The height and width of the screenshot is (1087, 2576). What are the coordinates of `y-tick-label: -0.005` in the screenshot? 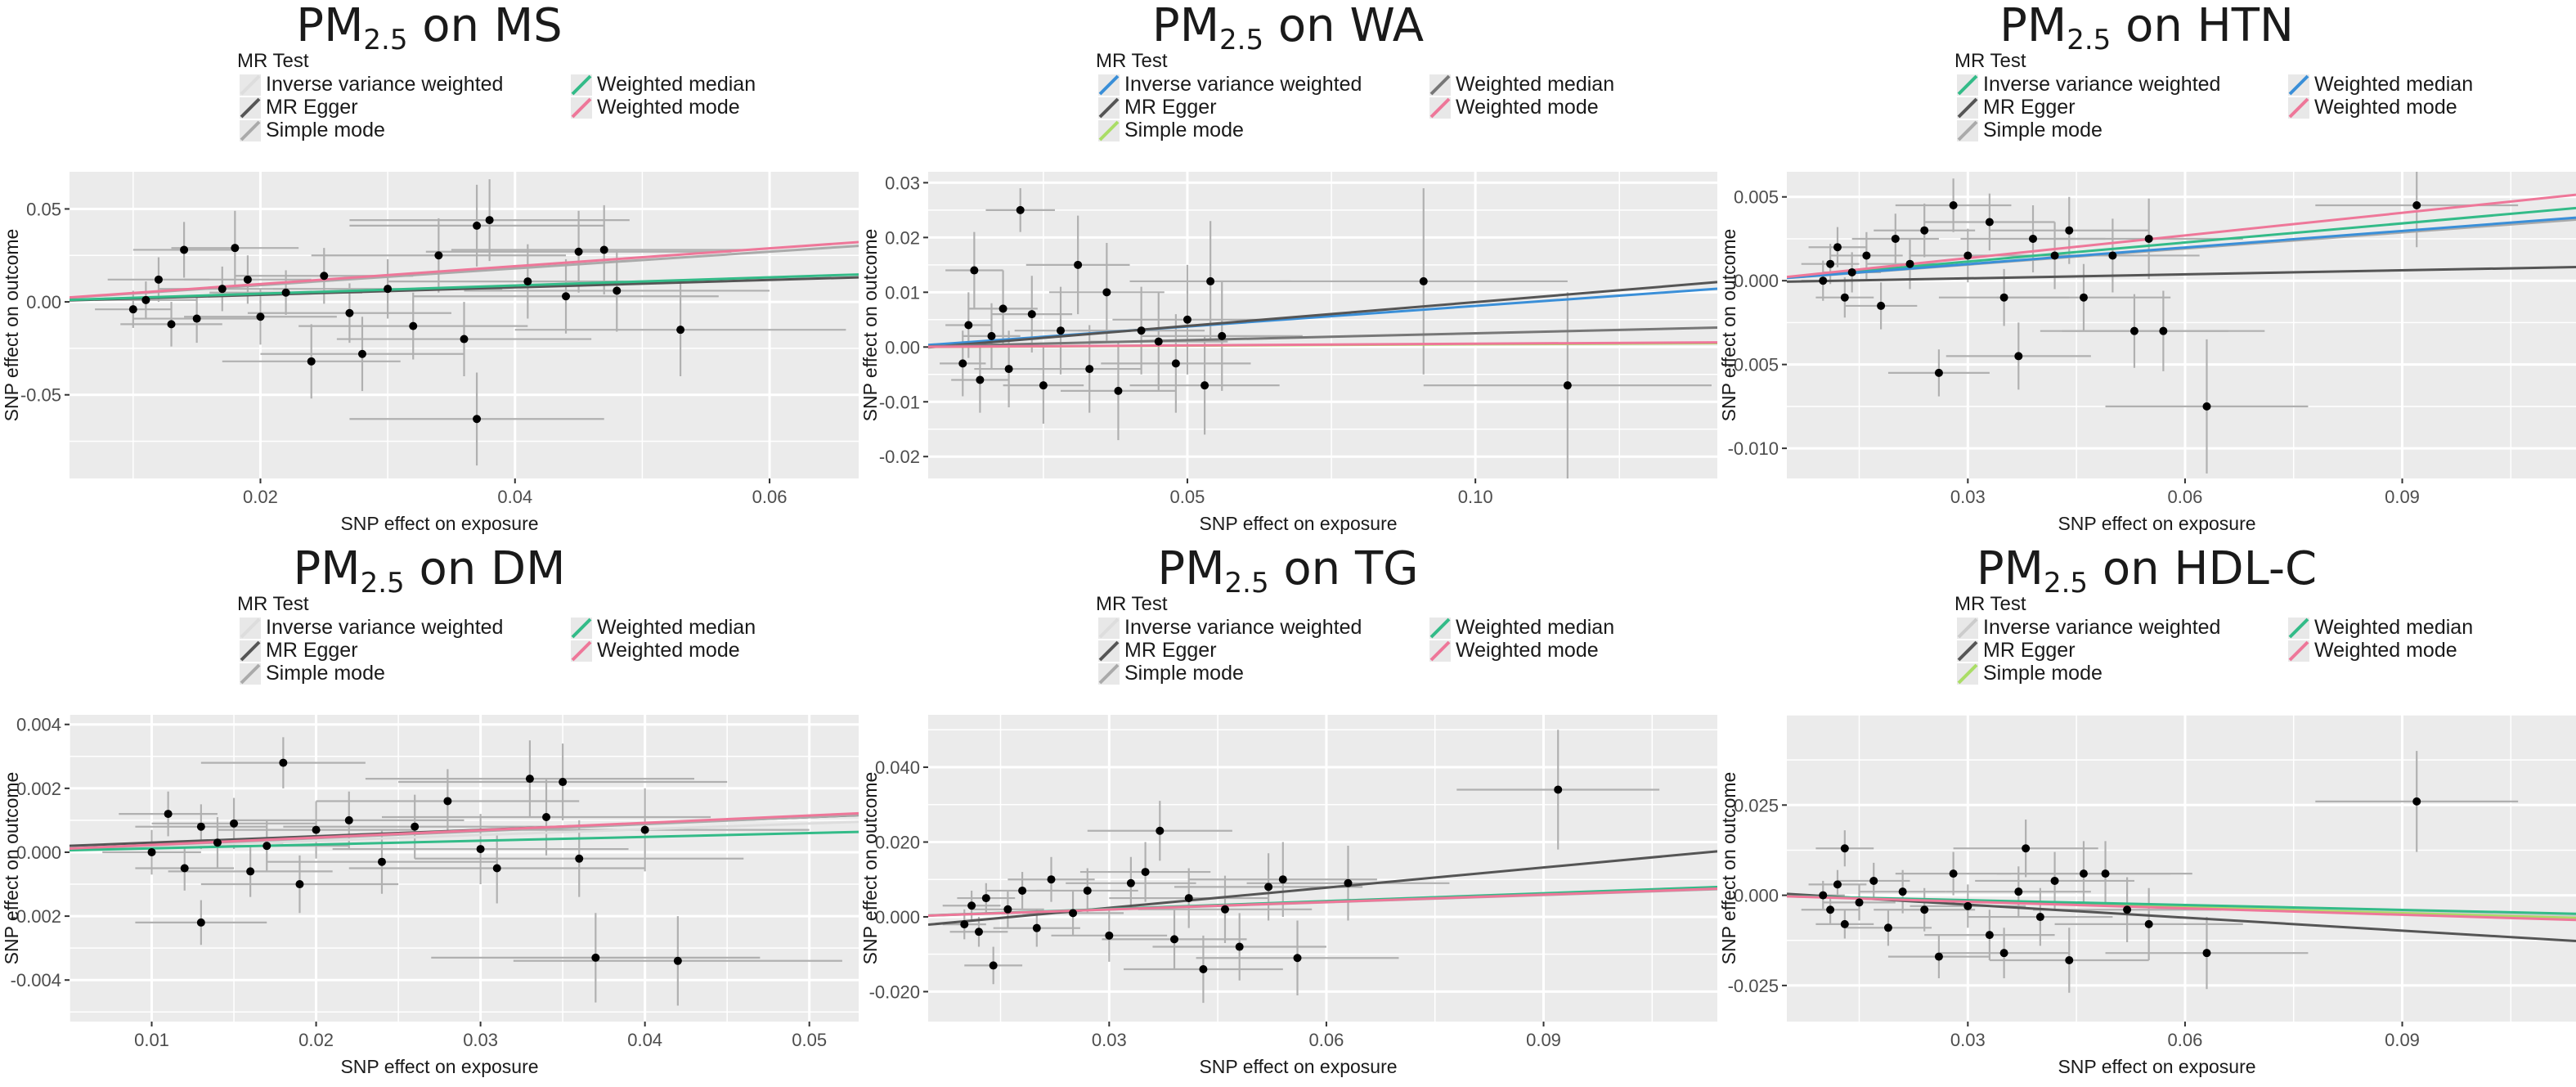 It's located at (1754, 365).